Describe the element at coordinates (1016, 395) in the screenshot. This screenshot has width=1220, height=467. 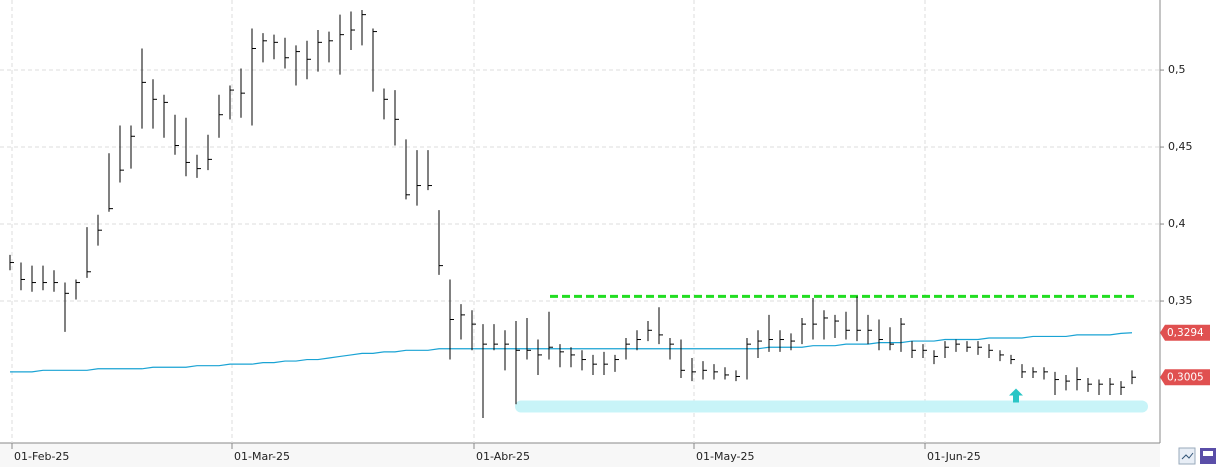
I see `support-arrow` at that location.